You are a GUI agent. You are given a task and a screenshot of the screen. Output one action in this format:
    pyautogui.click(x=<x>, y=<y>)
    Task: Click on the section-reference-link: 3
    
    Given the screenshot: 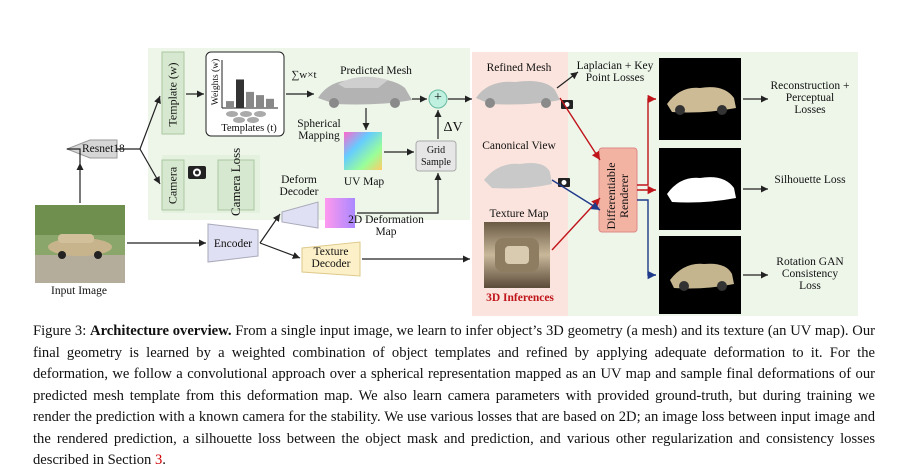 What is the action you would take?
    pyautogui.click(x=159, y=460)
    